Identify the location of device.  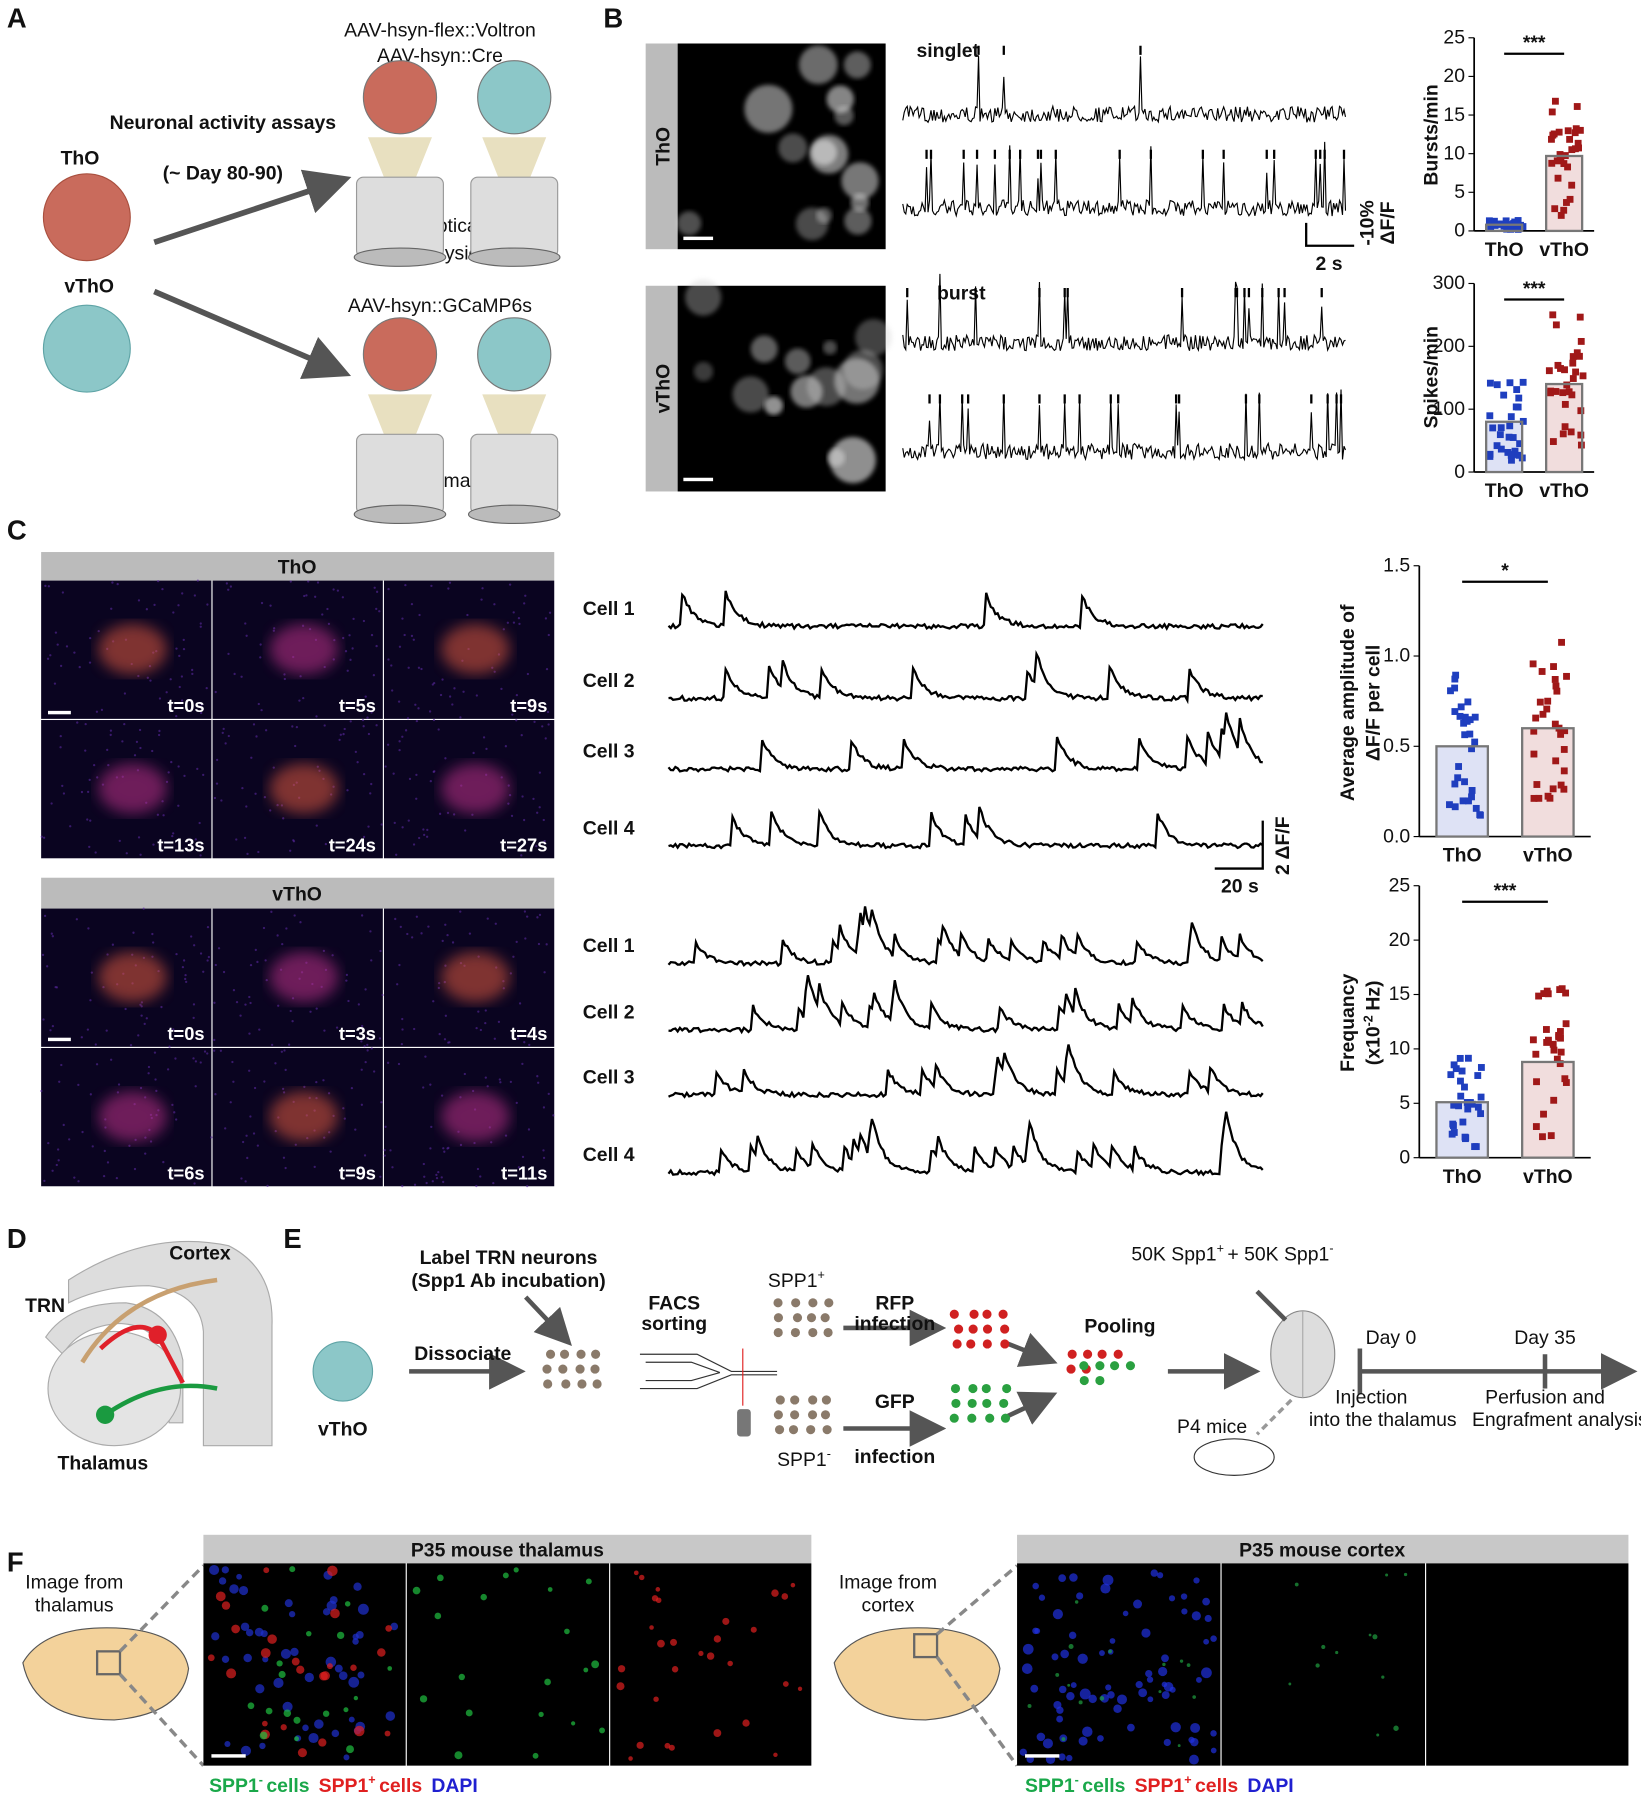
(514, 217).